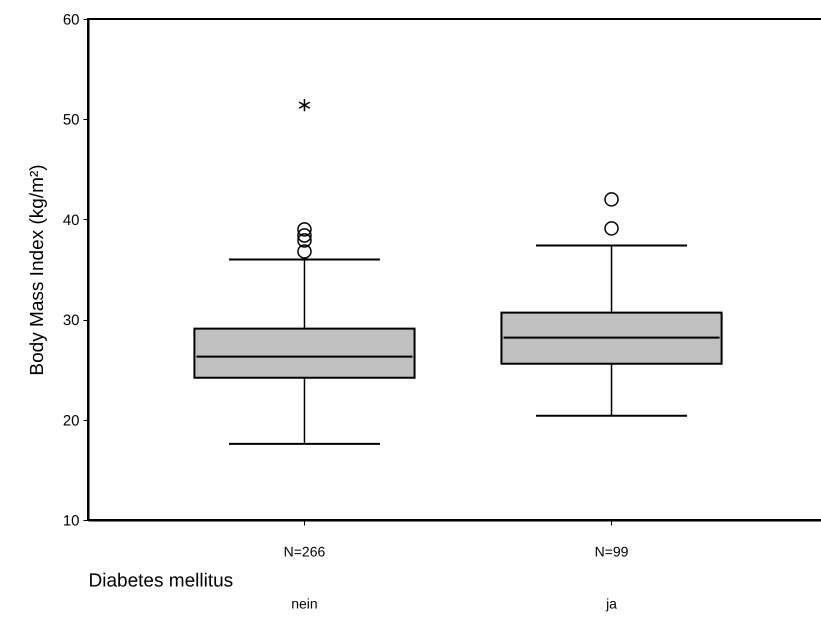  I want to click on x-axis-title: Diabetes mellitus, so click(161, 581).